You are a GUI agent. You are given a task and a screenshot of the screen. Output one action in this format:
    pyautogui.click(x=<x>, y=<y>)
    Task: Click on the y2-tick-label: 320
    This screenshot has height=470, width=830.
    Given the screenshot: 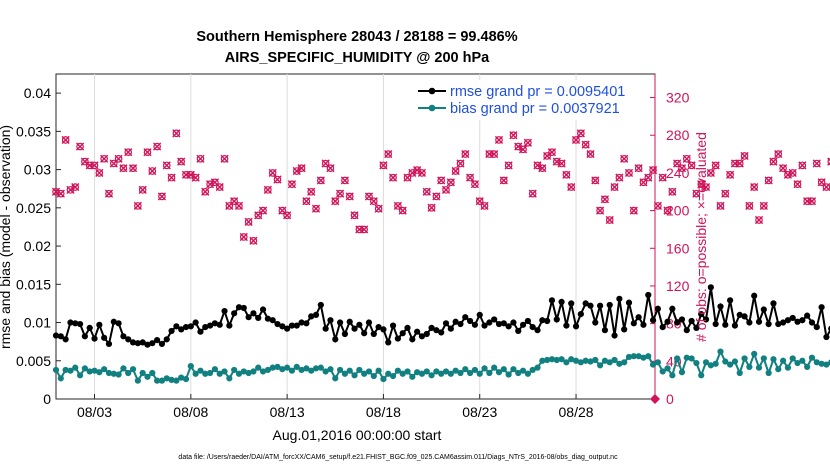 What is the action you would take?
    pyautogui.click(x=678, y=98)
    